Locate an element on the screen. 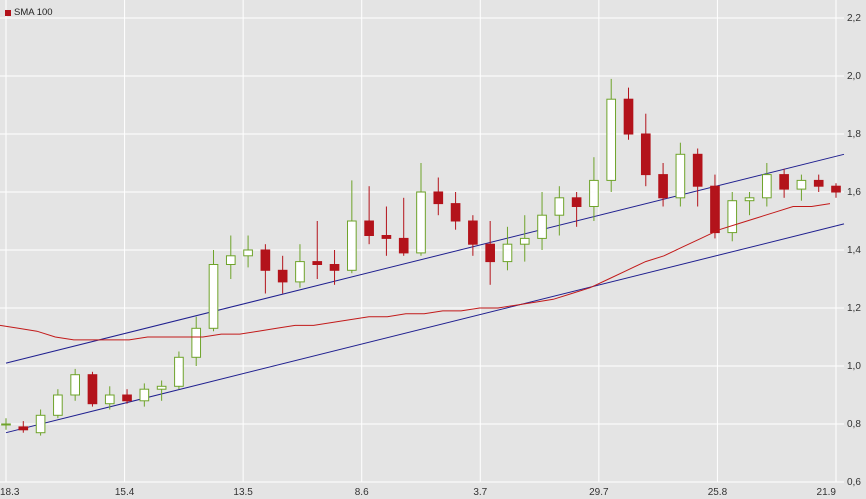 The image size is (866, 499). y-tick-label: 1,8 is located at coordinates (854, 134).